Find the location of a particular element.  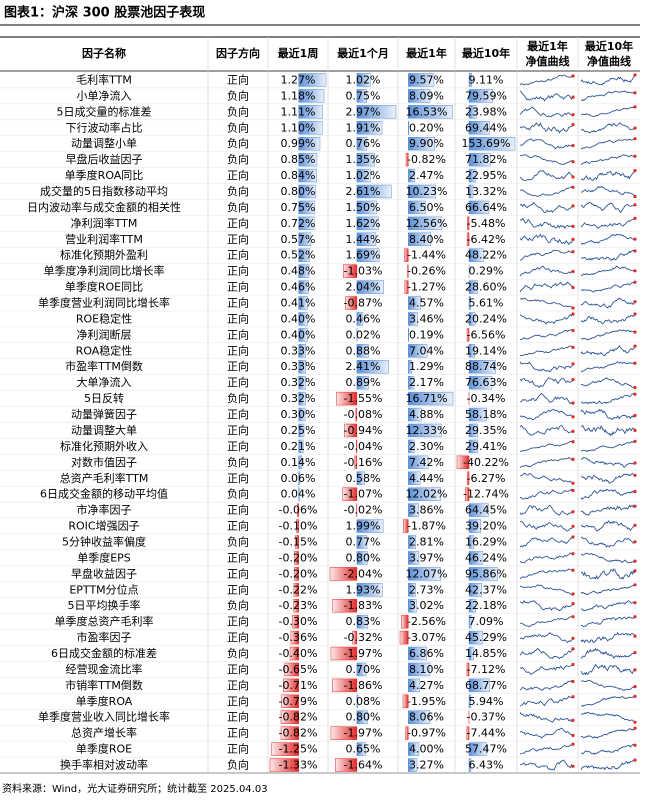

return-value: 4.57% is located at coordinates (426, 303).